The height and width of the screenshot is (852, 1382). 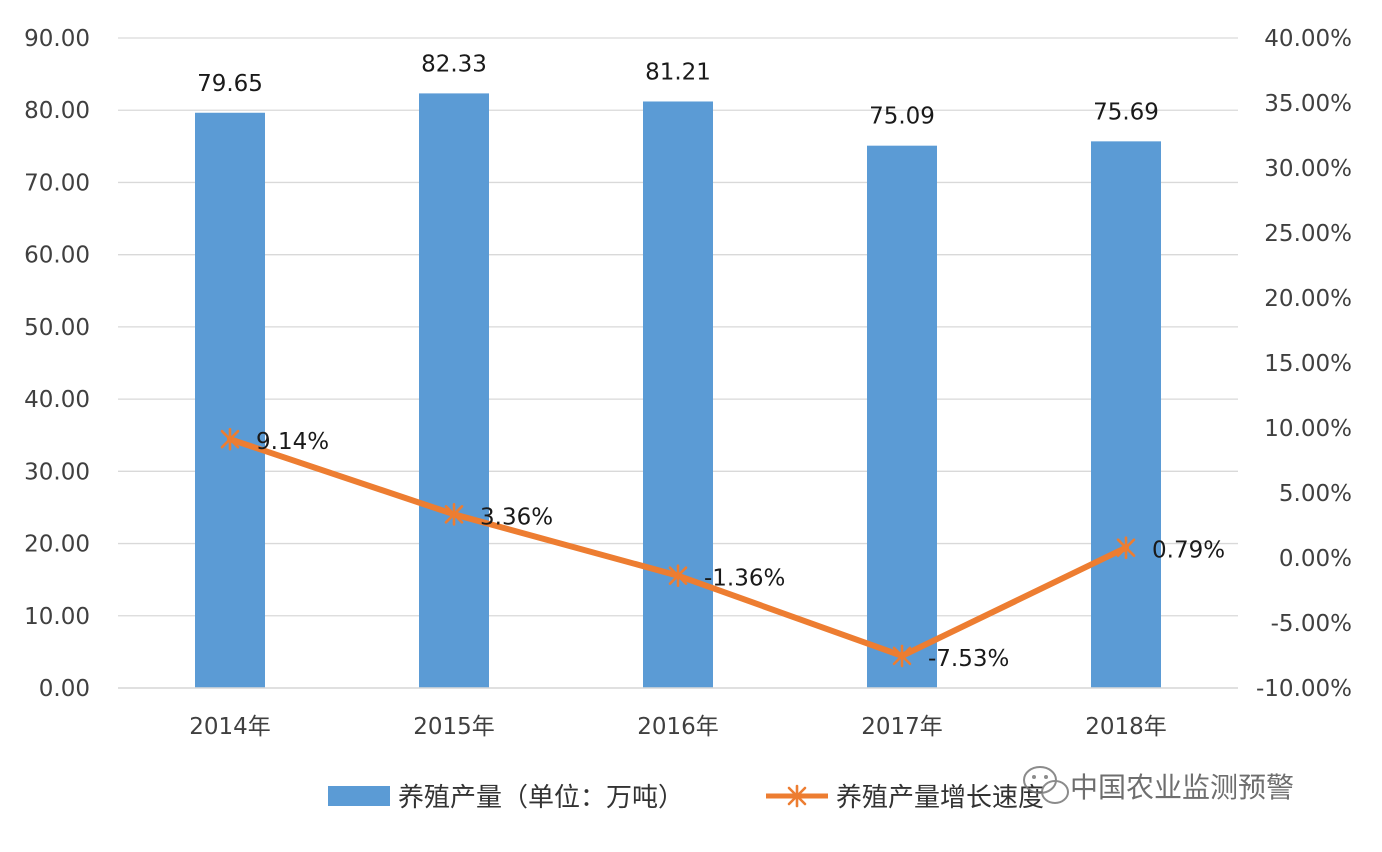 I want to click on right-tick-label: -10.00%, so click(x=1304, y=689).